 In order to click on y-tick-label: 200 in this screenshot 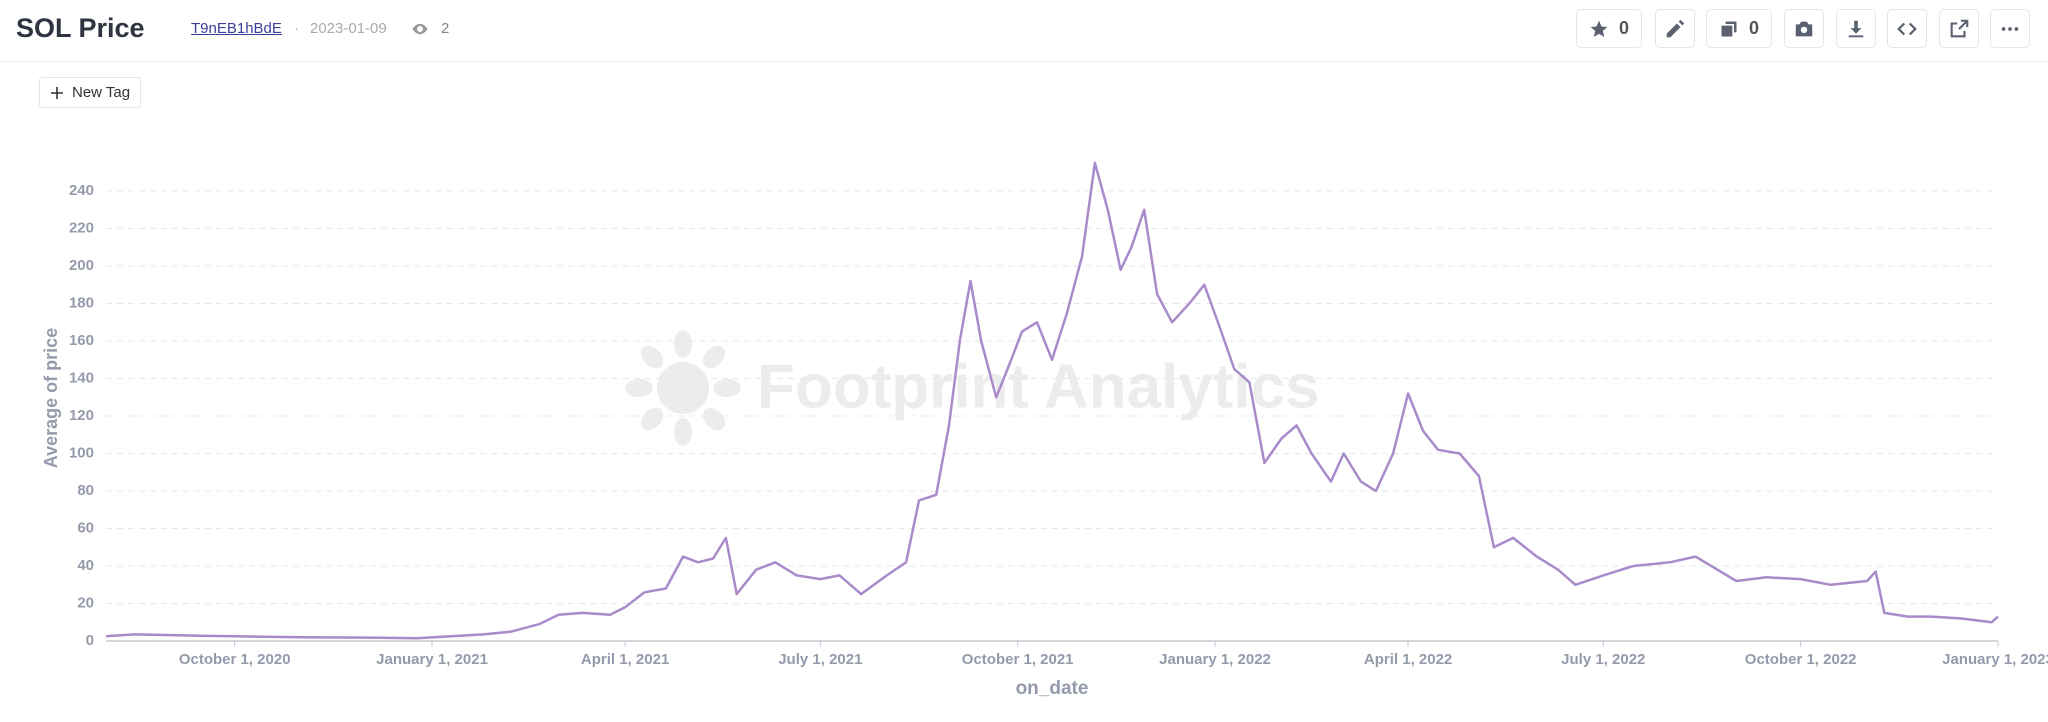, I will do `click(81, 265)`.